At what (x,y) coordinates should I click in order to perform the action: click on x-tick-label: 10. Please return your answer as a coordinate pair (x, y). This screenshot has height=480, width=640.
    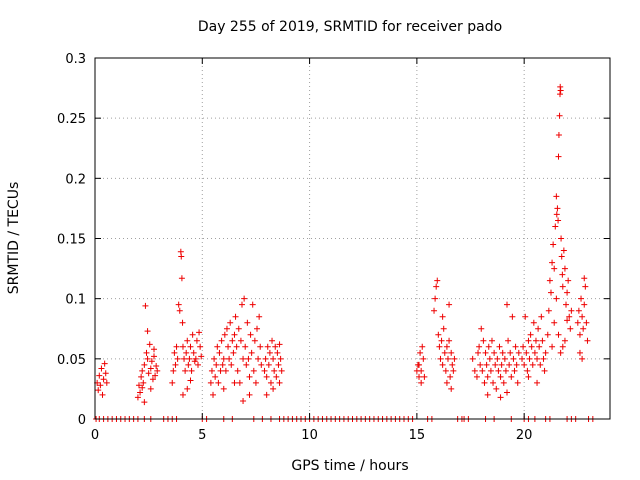
    Looking at the image, I should click on (309, 435).